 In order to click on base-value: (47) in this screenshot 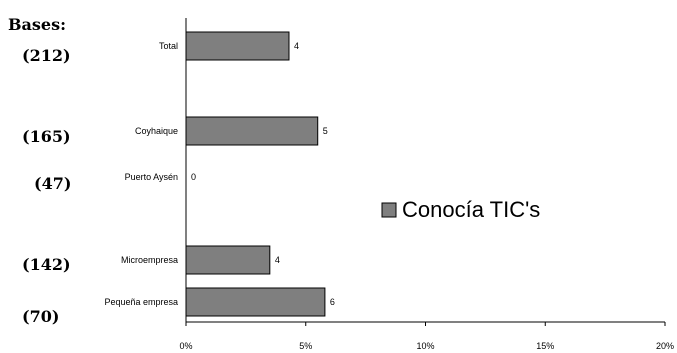, I will do `click(52, 183)`.